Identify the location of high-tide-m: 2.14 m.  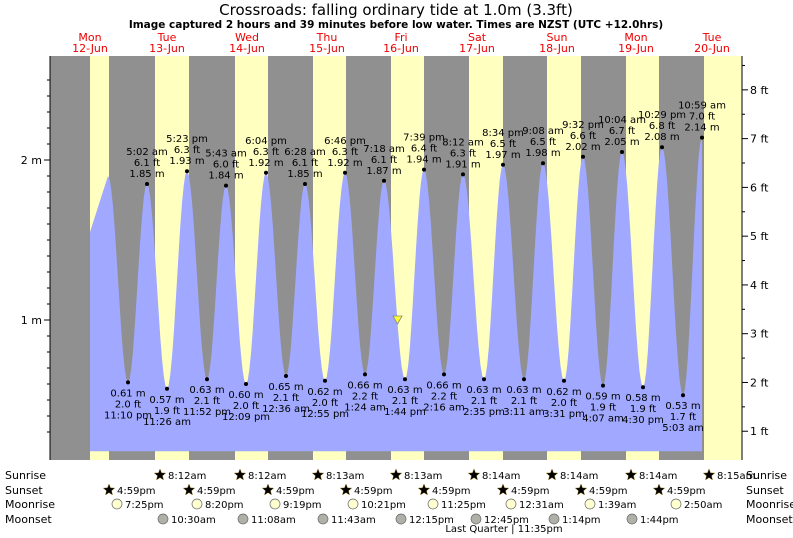
(701, 128).